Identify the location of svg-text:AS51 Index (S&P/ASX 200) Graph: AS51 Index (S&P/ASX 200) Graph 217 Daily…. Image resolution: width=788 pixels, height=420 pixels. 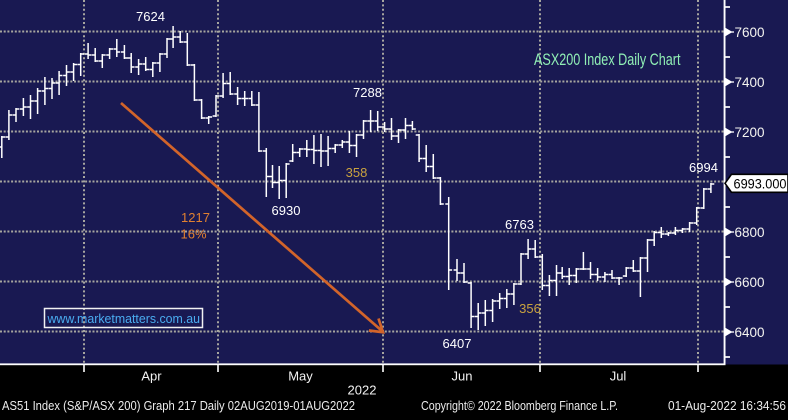
(178, 406).